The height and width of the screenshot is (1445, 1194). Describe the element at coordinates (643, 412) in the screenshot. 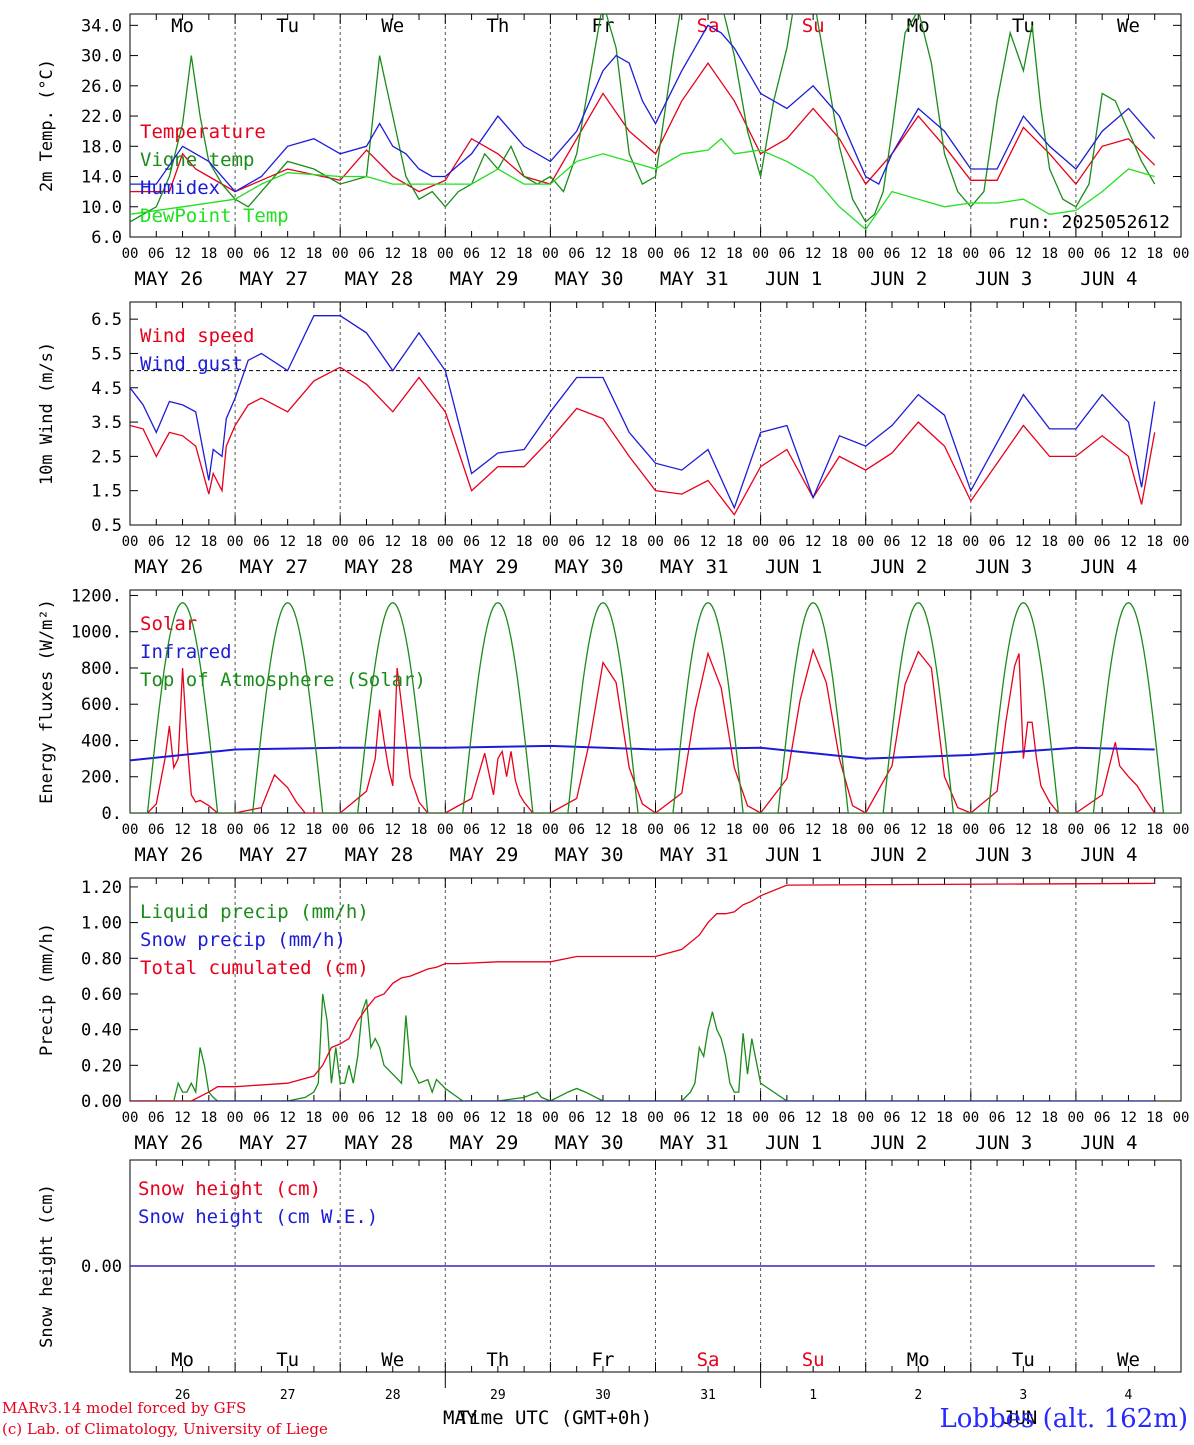

I see `series-line-wind-gust` at that location.